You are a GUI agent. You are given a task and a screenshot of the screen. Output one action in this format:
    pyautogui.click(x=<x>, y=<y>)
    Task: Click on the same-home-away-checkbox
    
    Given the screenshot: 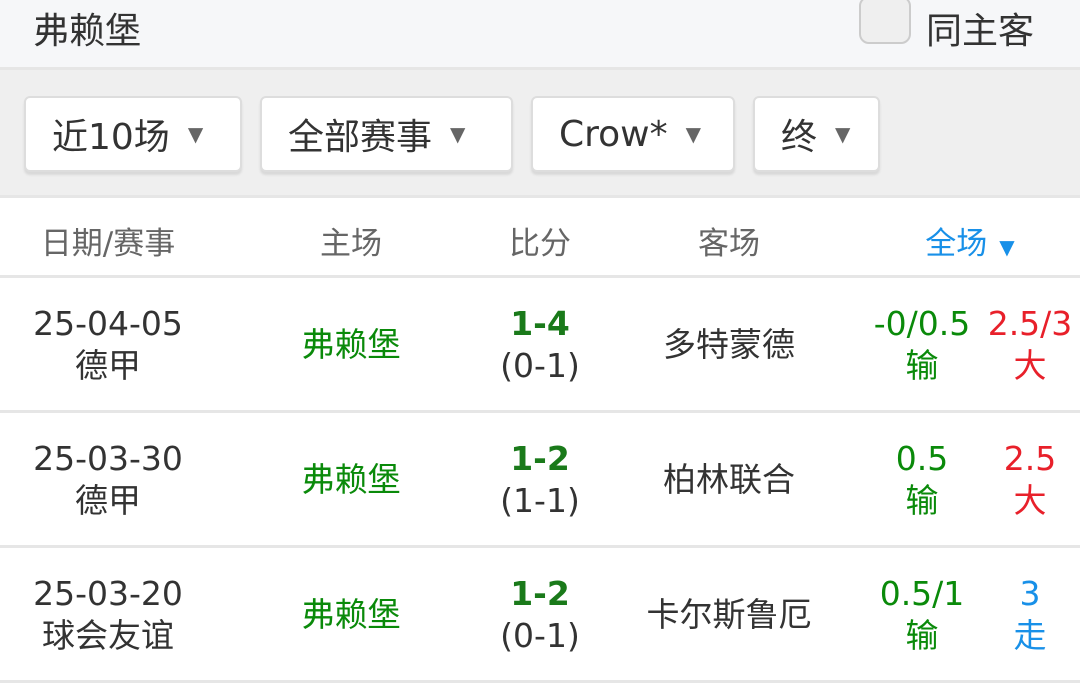 What is the action you would take?
    pyautogui.click(x=885, y=22)
    